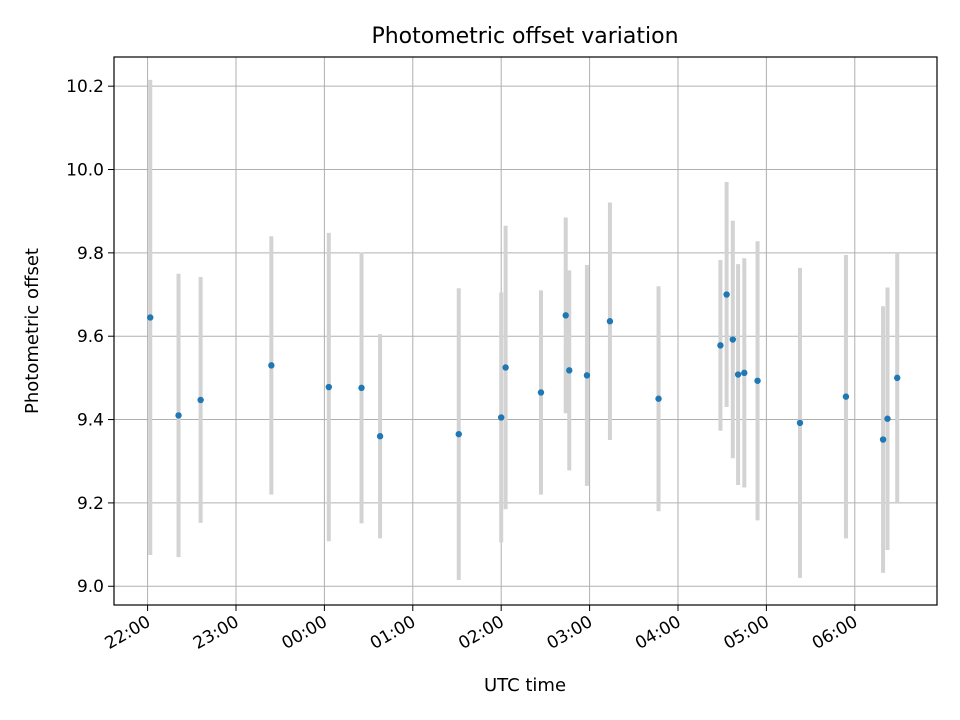 This screenshot has width=960, height=720. I want to click on y-axis-title: Photometric offset, so click(32, 331).